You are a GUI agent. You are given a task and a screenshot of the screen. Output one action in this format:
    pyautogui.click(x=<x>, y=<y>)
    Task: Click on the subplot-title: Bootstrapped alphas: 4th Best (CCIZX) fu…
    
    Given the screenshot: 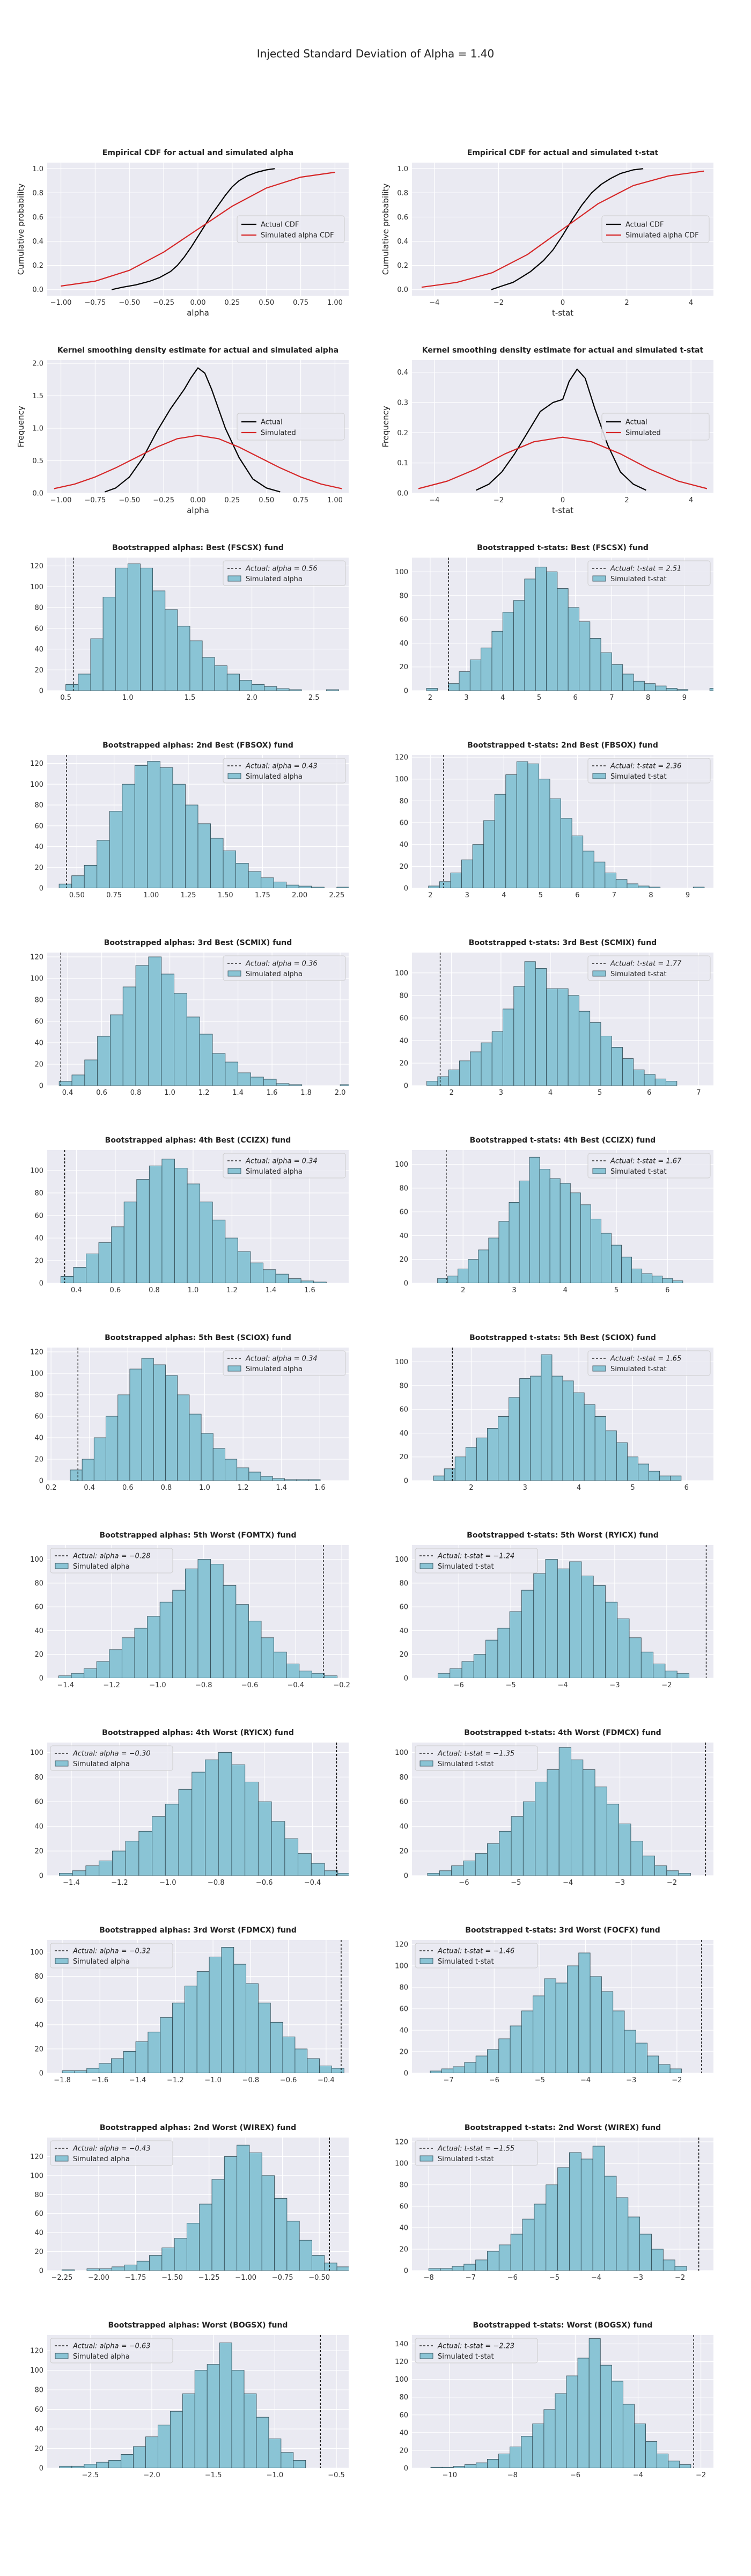 What is the action you would take?
    pyautogui.click(x=198, y=1140)
    